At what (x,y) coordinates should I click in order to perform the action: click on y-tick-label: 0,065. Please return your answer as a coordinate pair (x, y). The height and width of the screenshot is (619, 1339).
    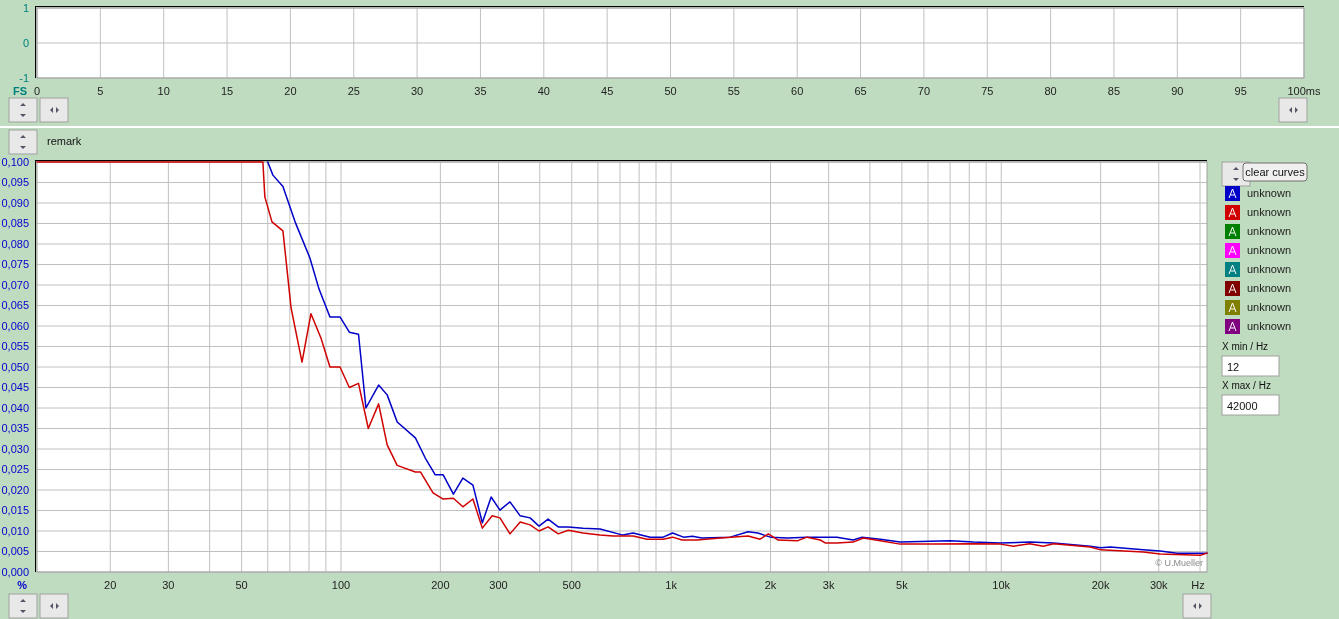
    Looking at the image, I should click on (15, 305).